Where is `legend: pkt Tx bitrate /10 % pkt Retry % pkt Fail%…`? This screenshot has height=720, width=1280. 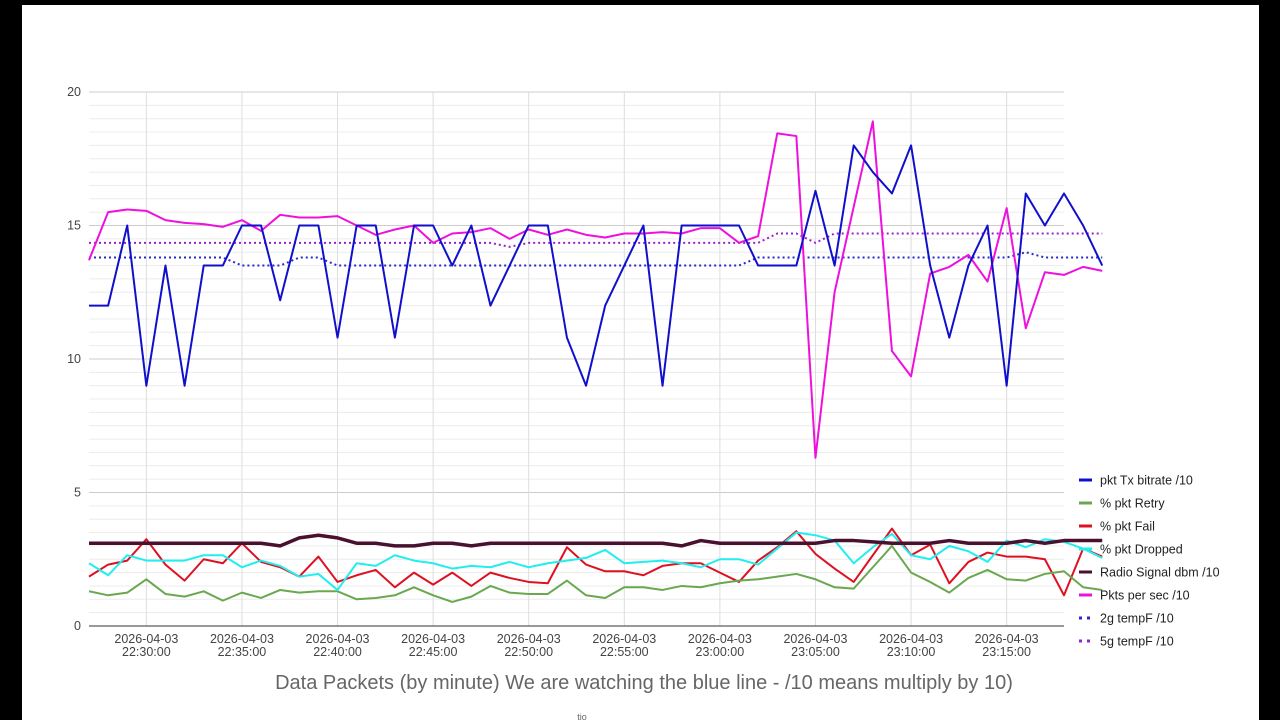 legend: pkt Tx bitrate /10 % pkt Retry % pkt Fail%… is located at coordinates (1149, 561).